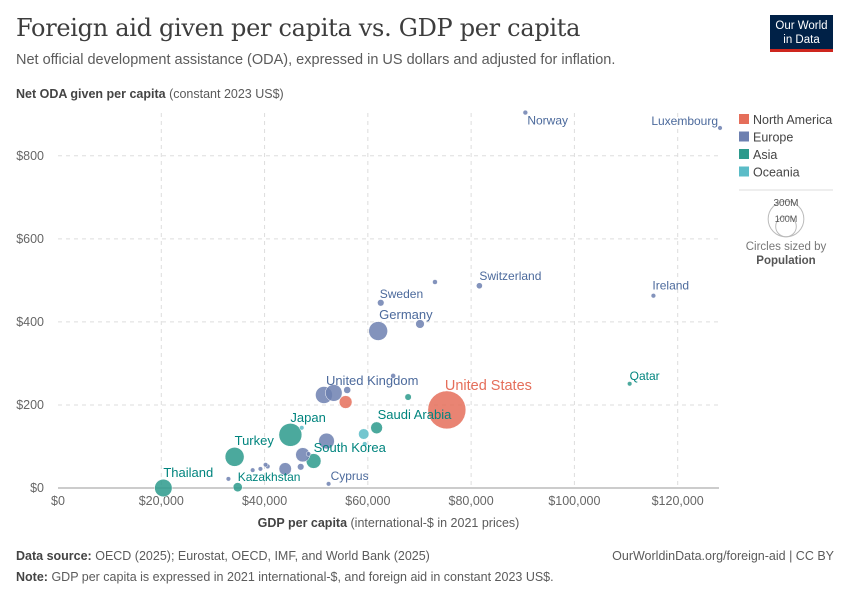  What do you see at coordinates (367, 501) in the screenshot?
I see `x-tick-label: $60,000` at bounding box center [367, 501].